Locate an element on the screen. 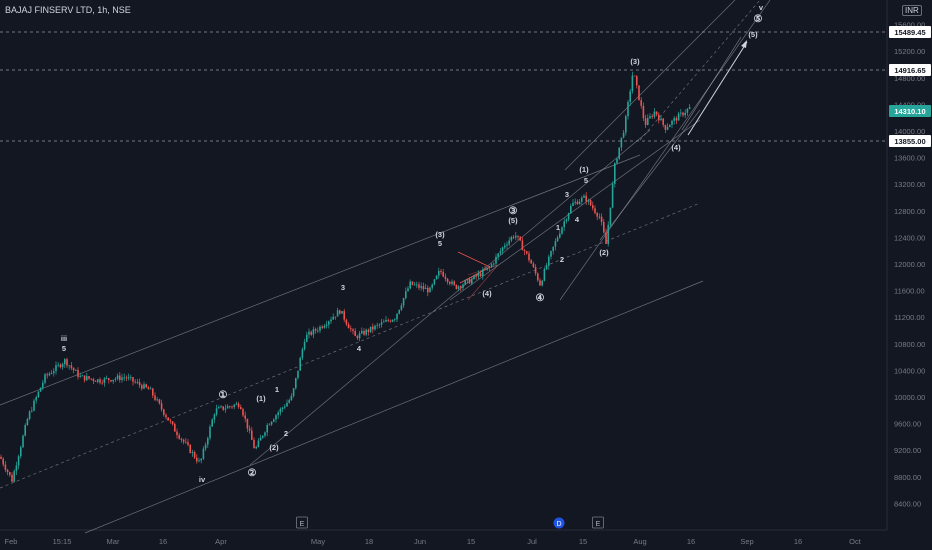  x-tick-label: Sep is located at coordinates (746, 541).